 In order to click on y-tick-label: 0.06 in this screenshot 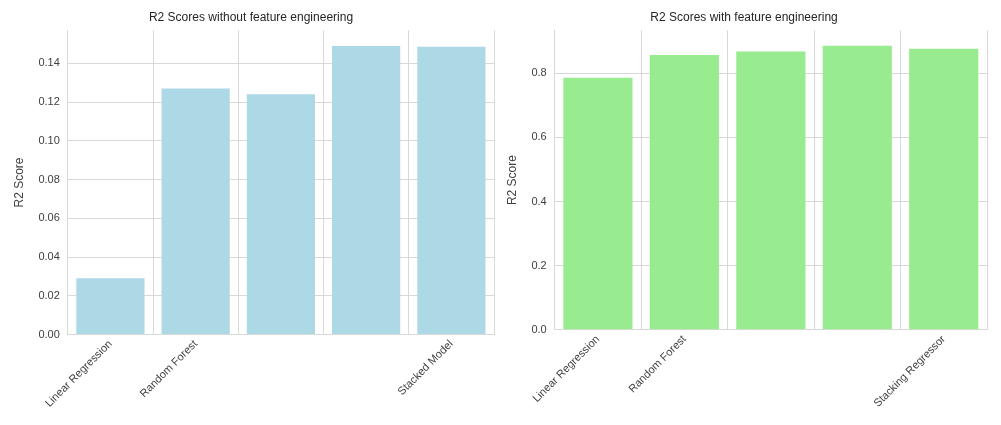, I will do `click(49, 217)`.